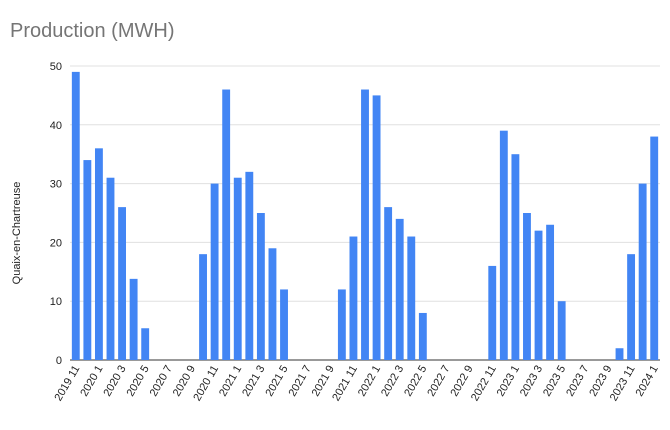 This screenshot has height=430, width=670. Describe the element at coordinates (59, 361) in the screenshot. I see `y-tick-label: 0` at that location.